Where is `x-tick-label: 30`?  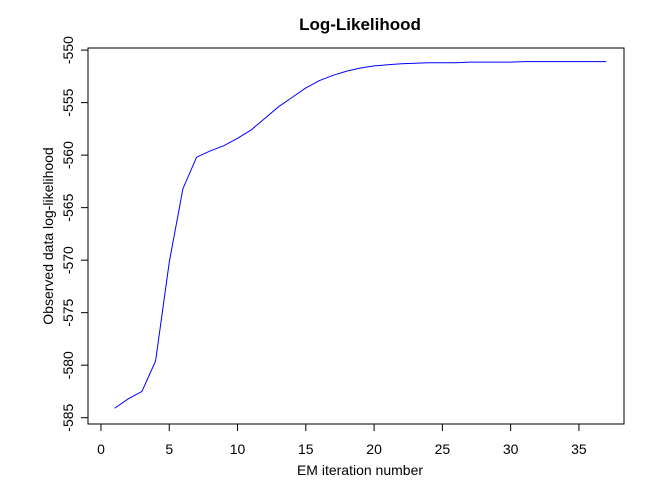 x-tick-label: 30 is located at coordinates (511, 449).